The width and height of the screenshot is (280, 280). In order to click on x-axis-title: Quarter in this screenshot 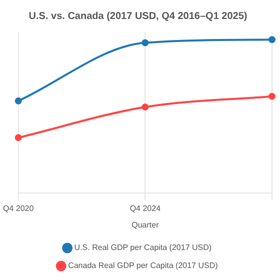, I will do `click(146, 225)`.